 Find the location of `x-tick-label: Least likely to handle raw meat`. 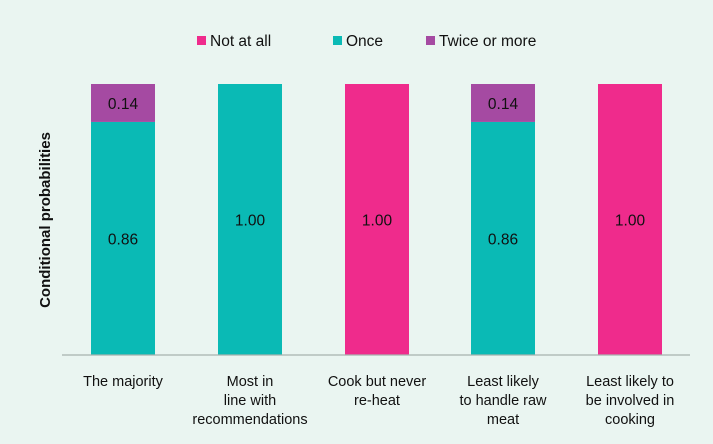

x-tick-label: Least likely to handle raw meat is located at coordinates (503, 401).